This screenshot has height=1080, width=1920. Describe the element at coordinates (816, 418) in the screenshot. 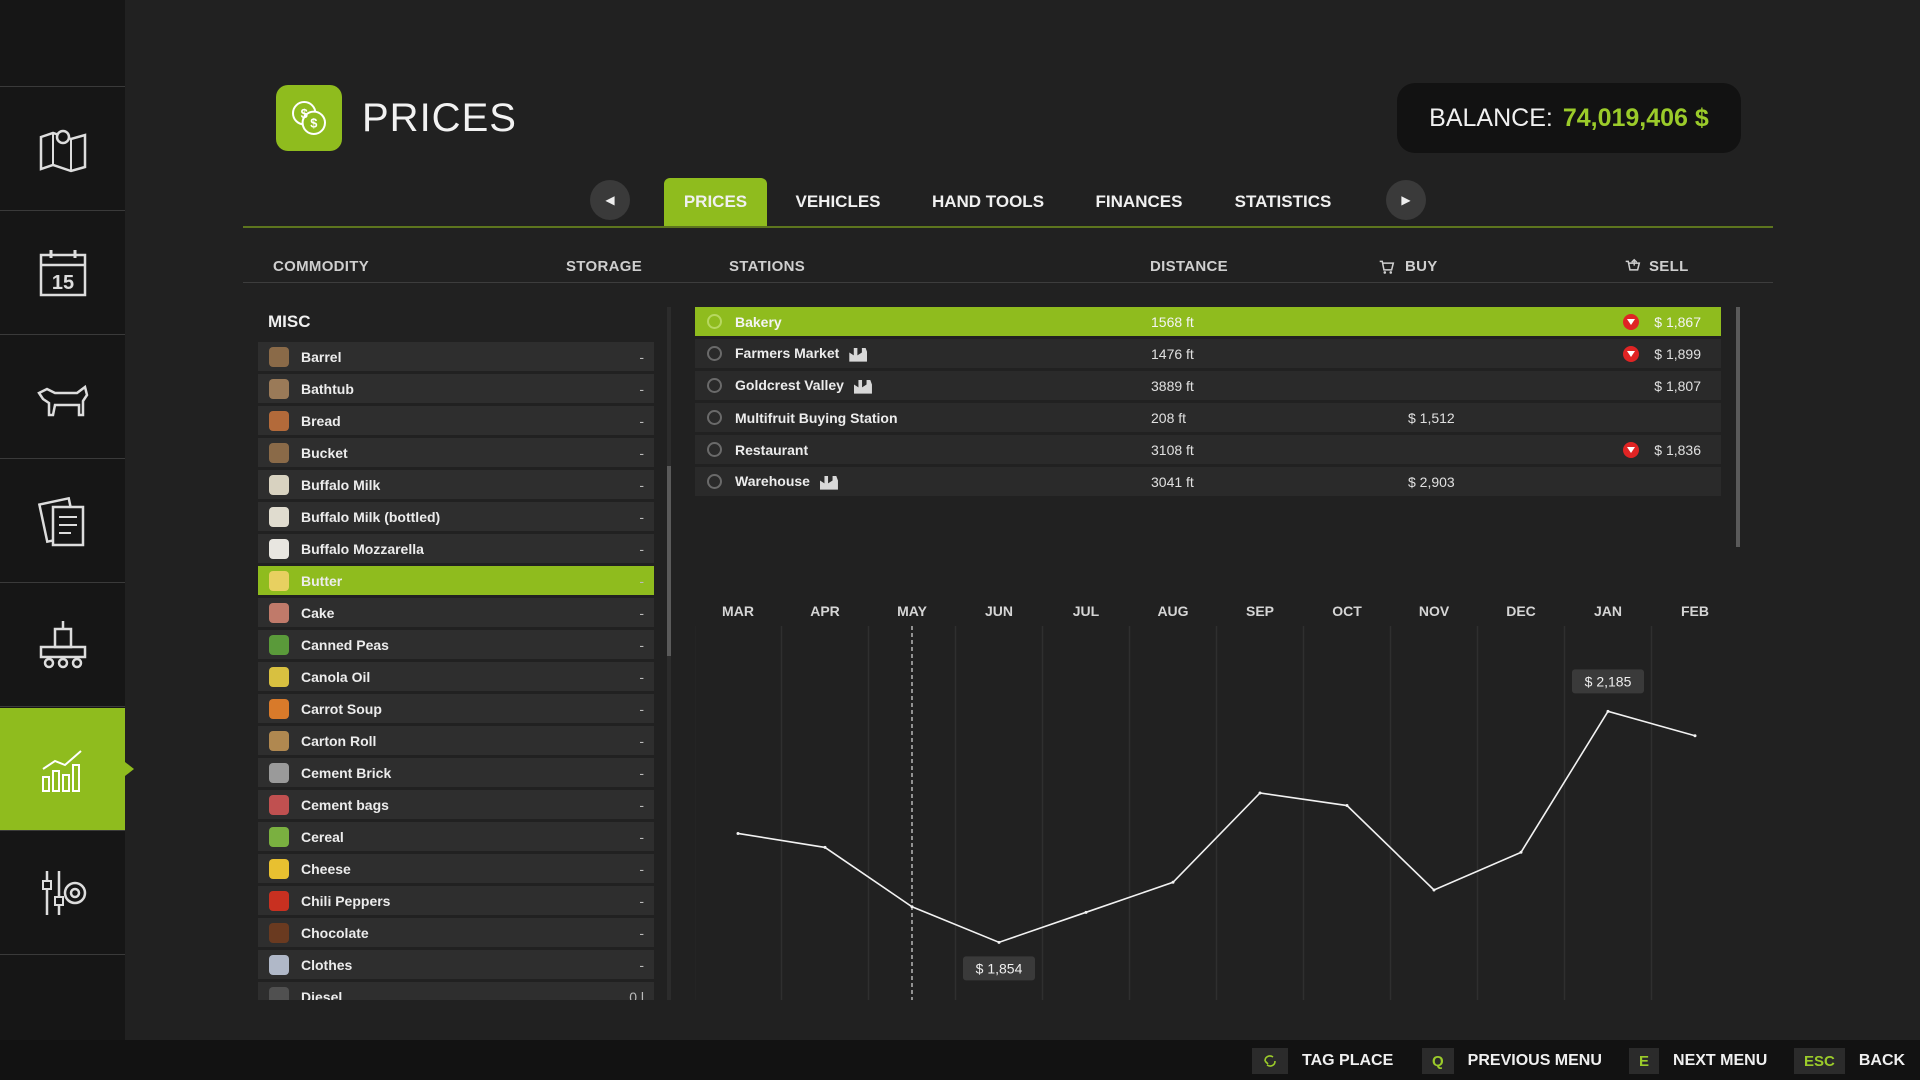

I see `station-name: Multifruit Buying Station` at that location.